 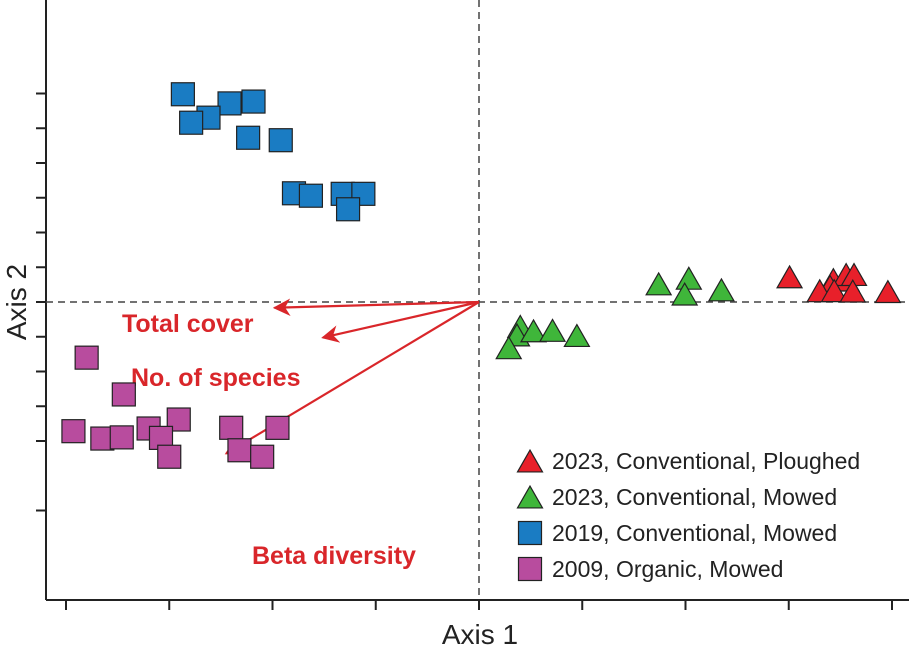 I want to click on legend-label-3: 2009, Organic, Mowed, so click(x=667, y=569).